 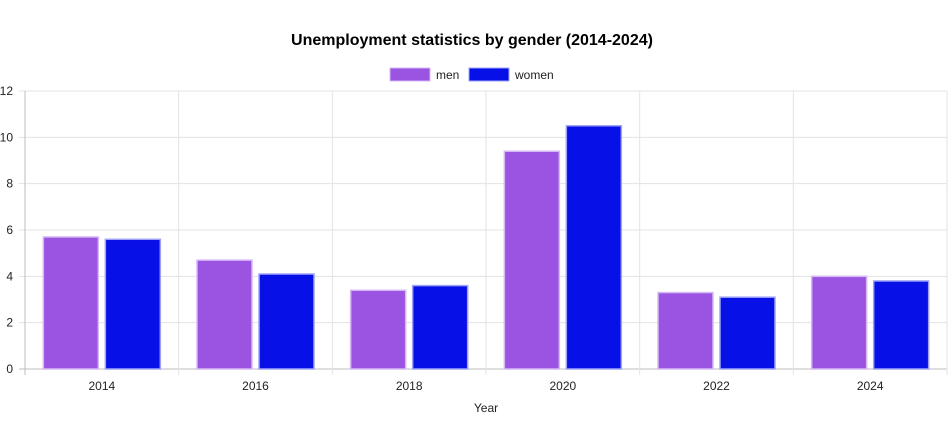 What do you see at coordinates (511, 74) in the screenshot?
I see `legend-item-women: women` at bounding box center [511, 74].